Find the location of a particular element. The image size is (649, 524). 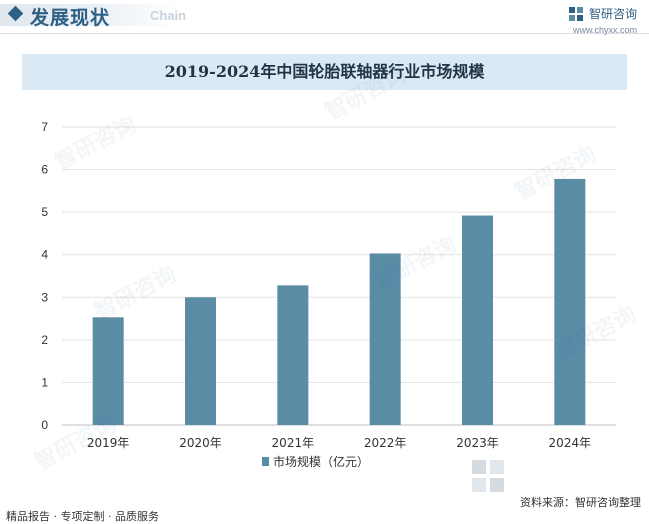

y-tick-label: 3 is located at coordinates (44, 297).